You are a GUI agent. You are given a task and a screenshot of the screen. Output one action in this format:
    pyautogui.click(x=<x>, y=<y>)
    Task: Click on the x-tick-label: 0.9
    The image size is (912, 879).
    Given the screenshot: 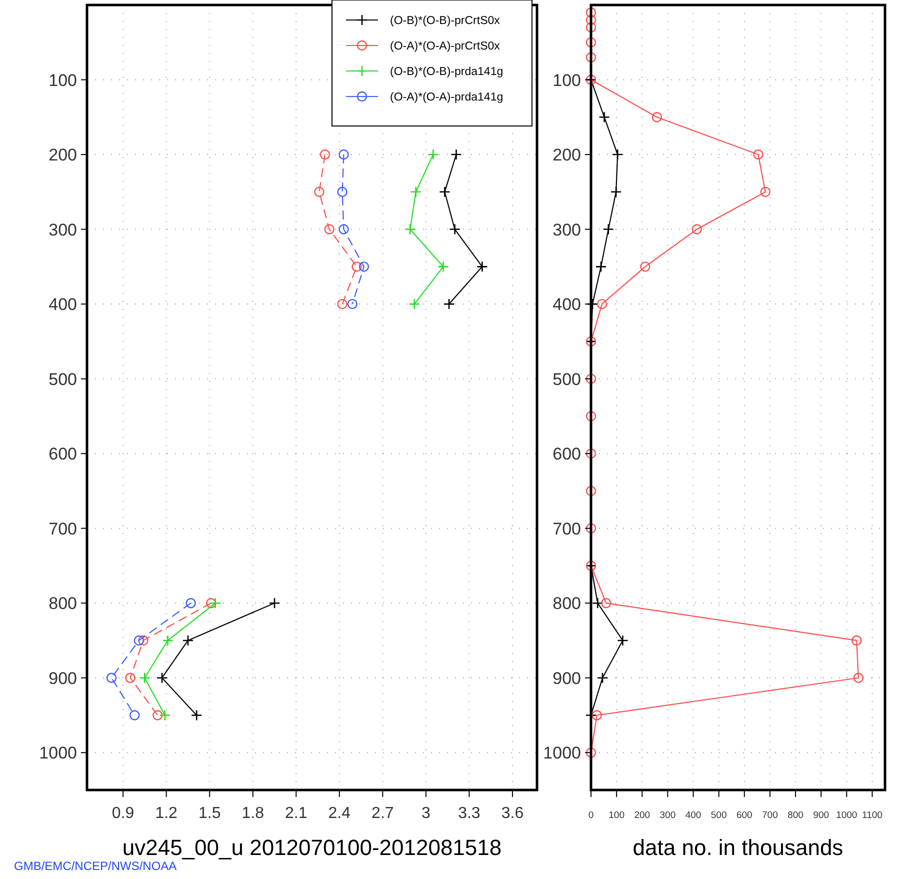 What is the action you would take?
    pyautogui.click(x=123, y=813)
    